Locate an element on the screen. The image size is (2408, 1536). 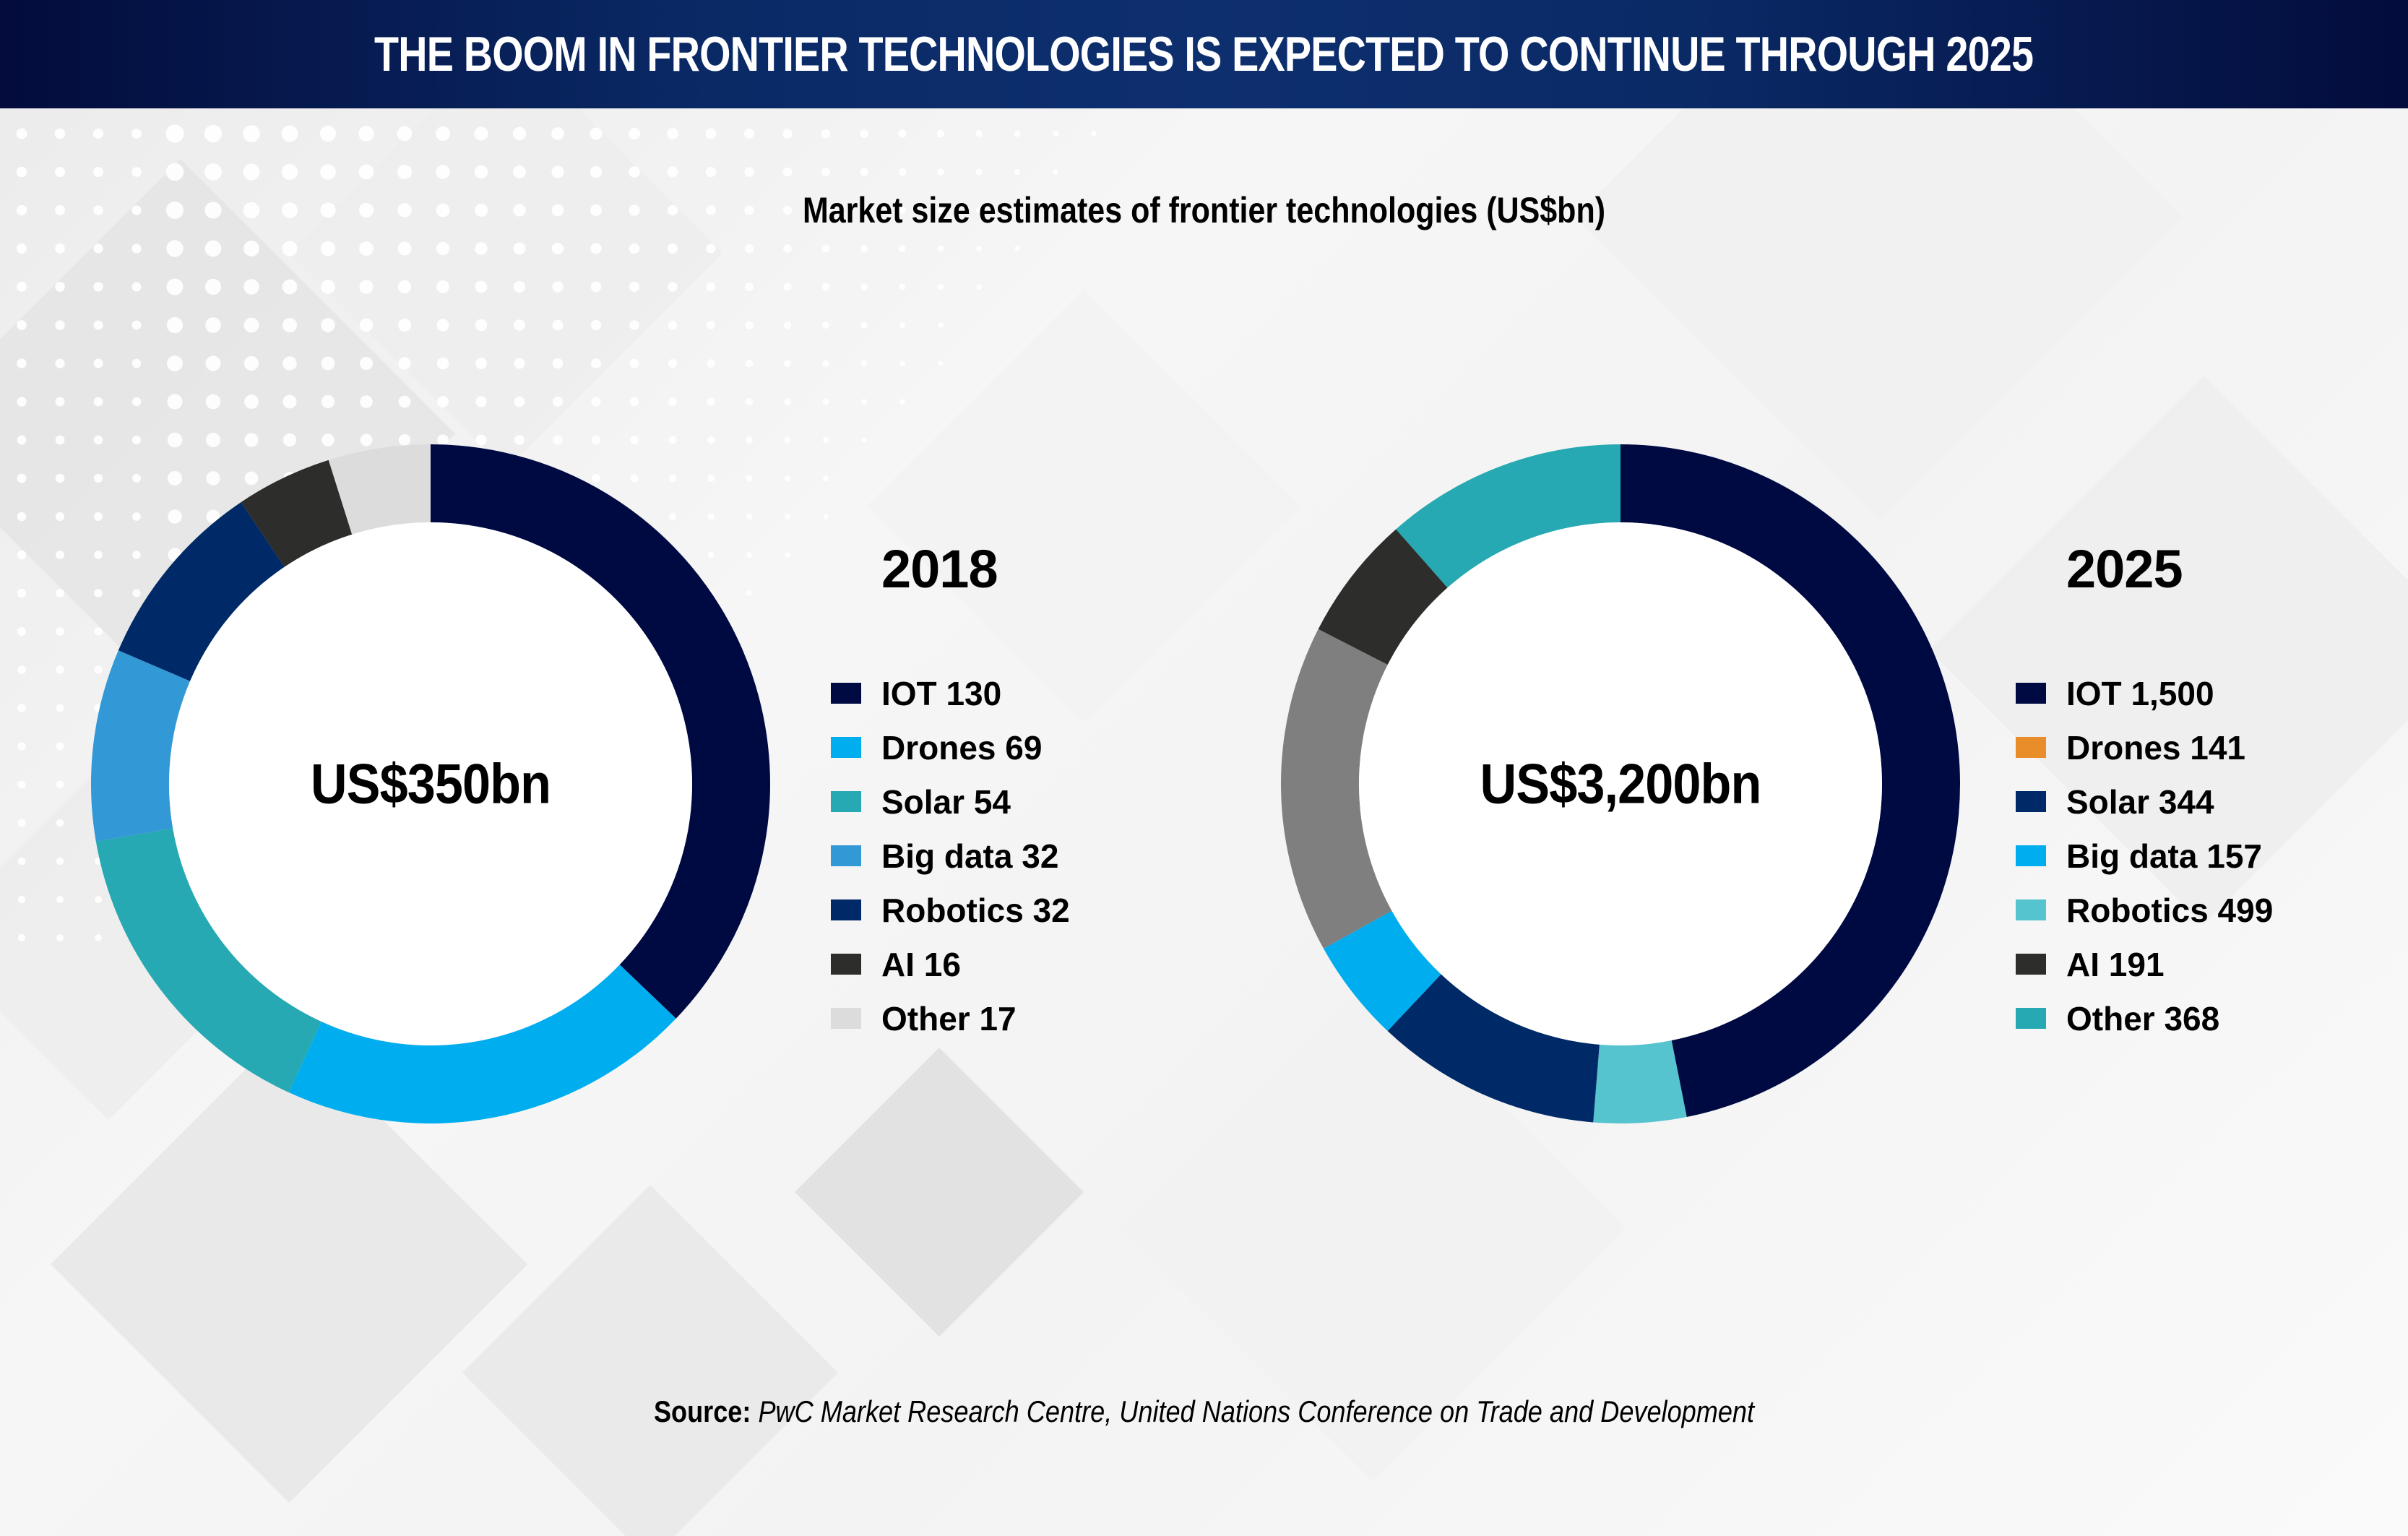
slice-2025-drones is located at coordinates (1640, 1081).